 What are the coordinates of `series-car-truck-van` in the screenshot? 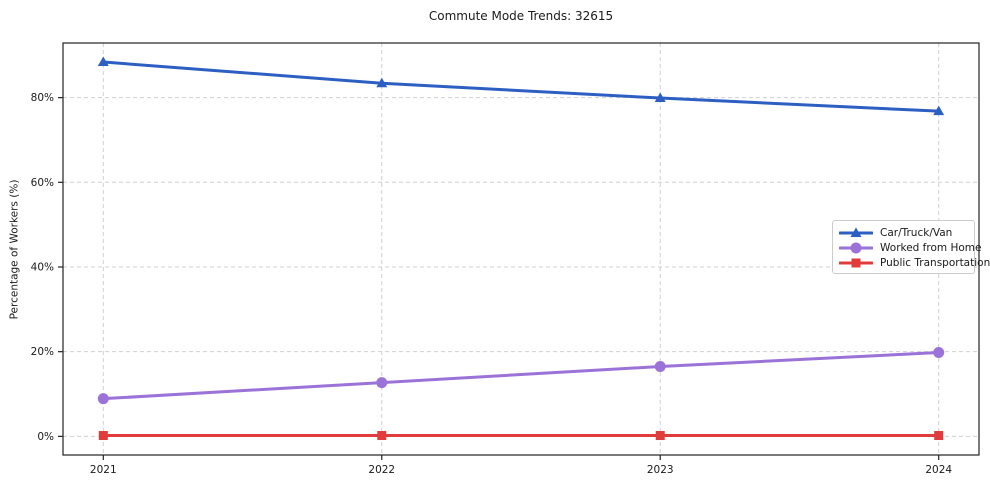 It's located at (521, 86).